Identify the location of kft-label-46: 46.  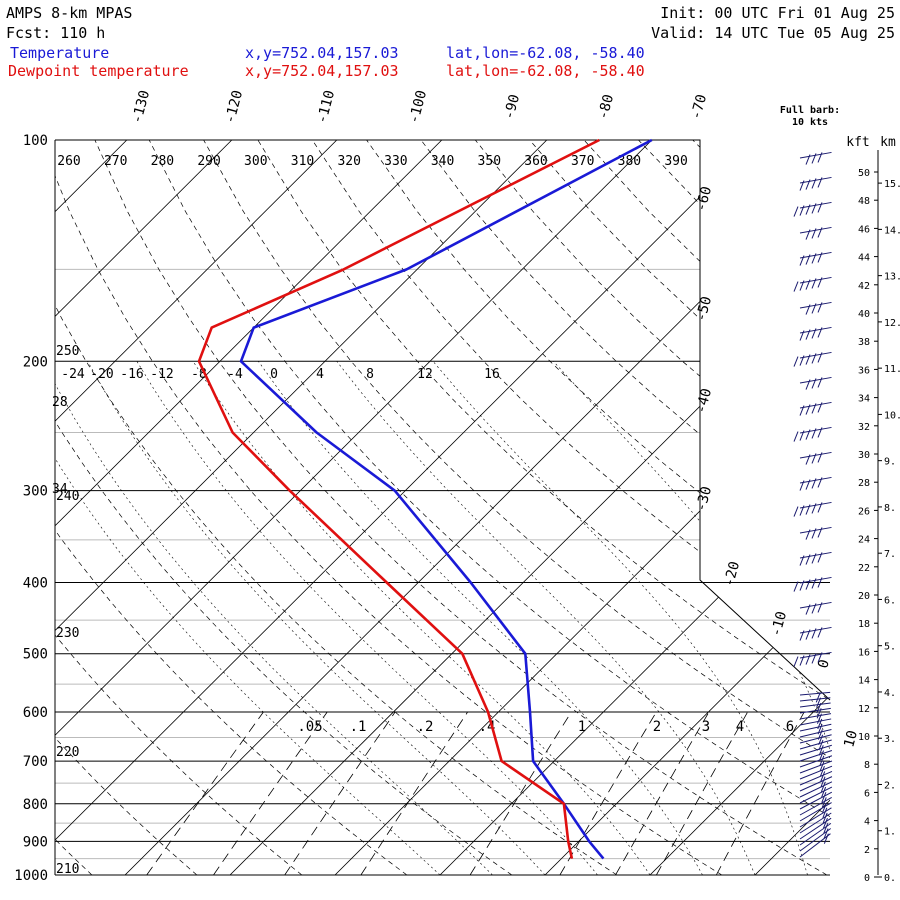
(864, 229).